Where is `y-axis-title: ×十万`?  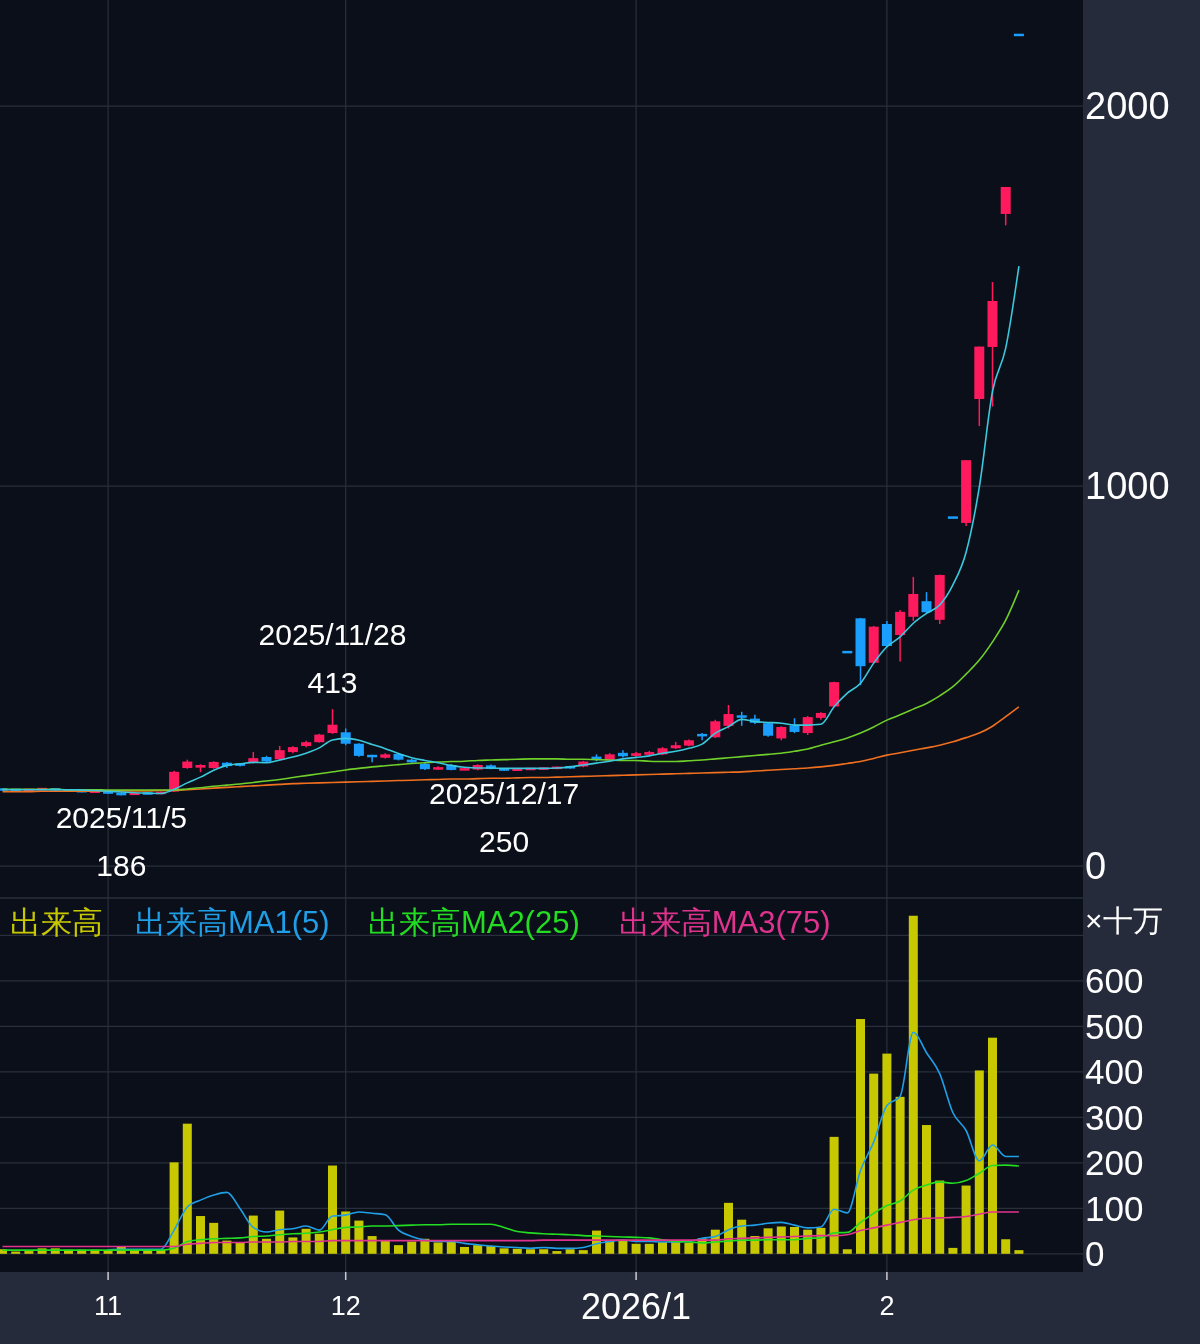 y-axis-title: ×十万 is located at coordinates (1124, 920).